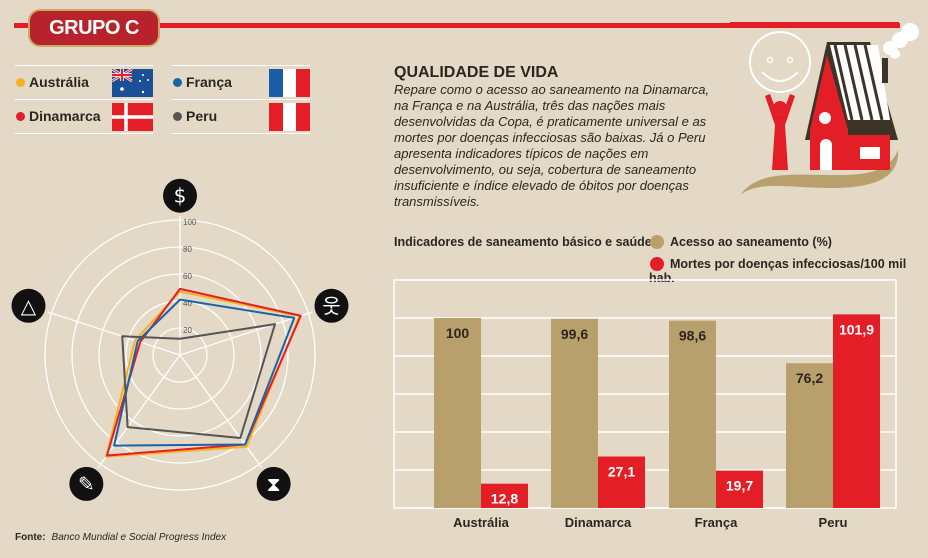 Image resolution: width=928 pixels, height=558 pixels. I want to click on bar-legend-access: Acesso ao saneamento (%), so click(740, 242).